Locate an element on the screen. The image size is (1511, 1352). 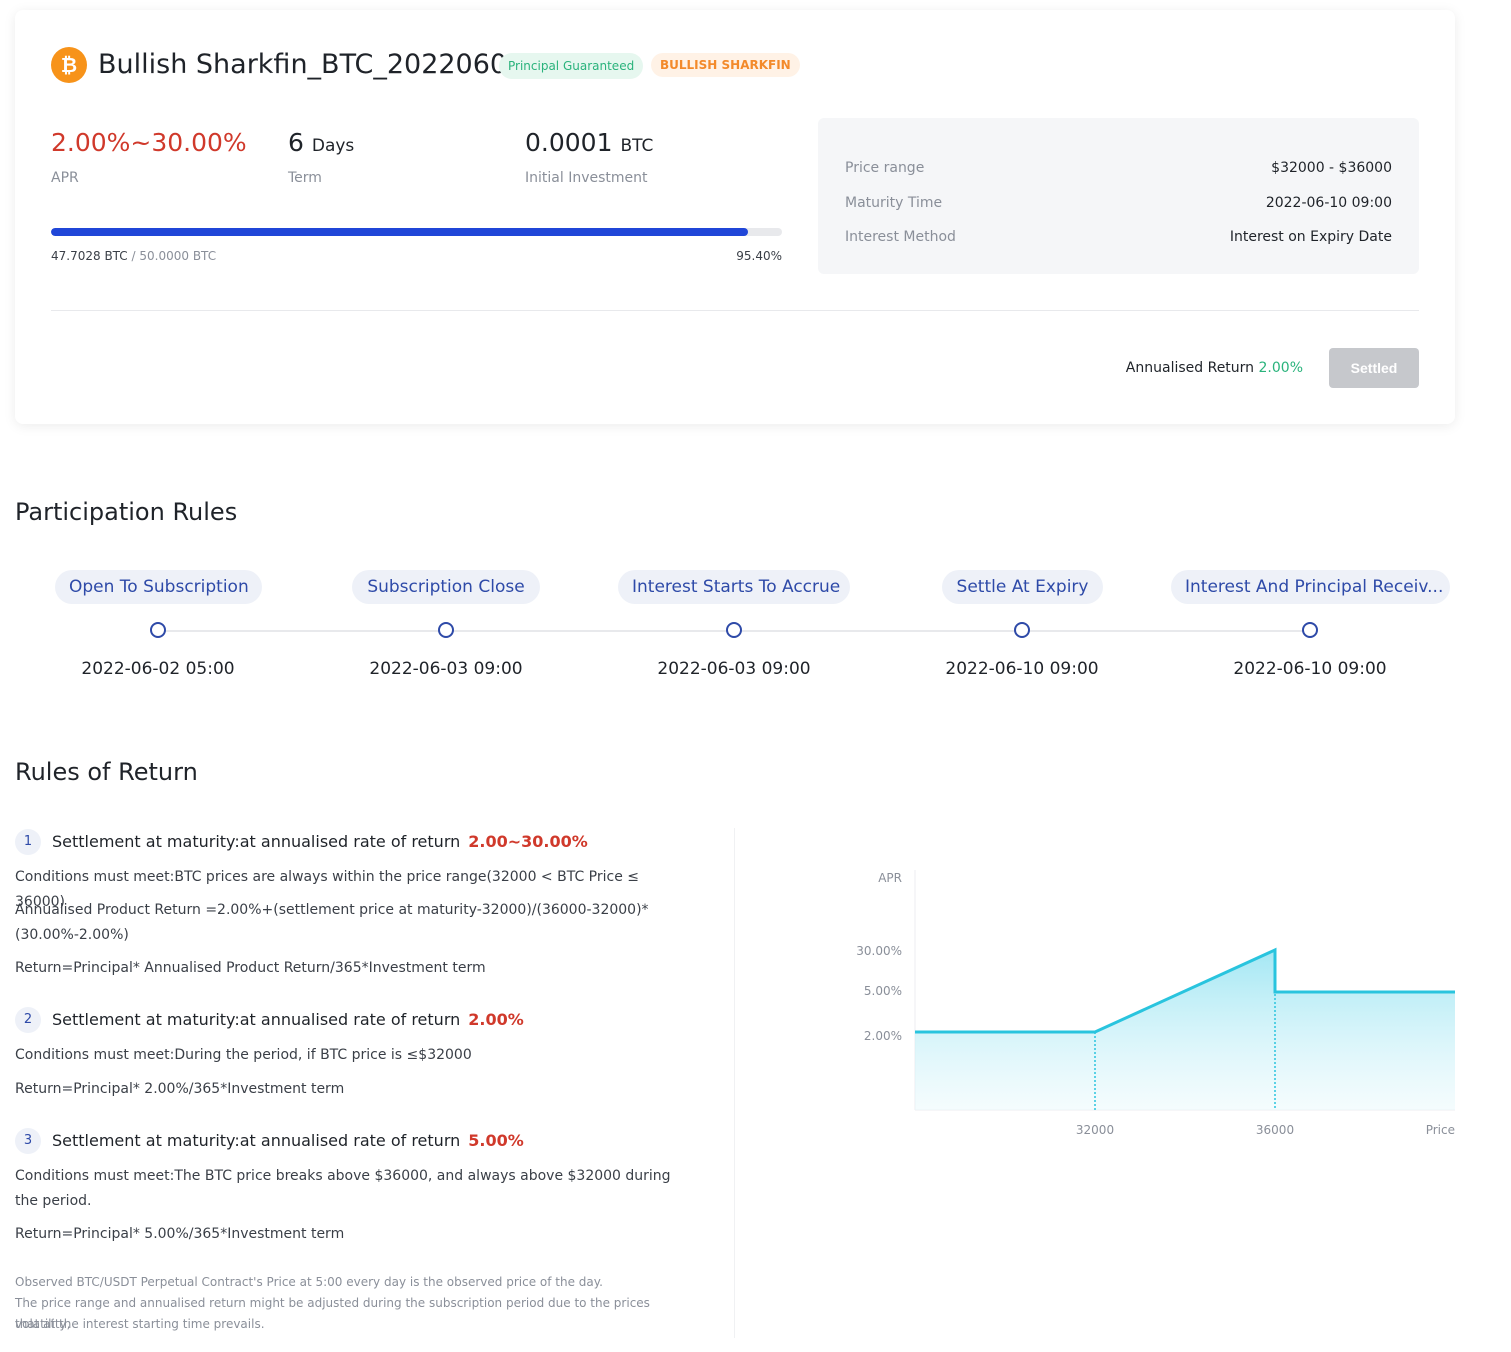
info-key: Interest Method is located at coordinates (900, 237).